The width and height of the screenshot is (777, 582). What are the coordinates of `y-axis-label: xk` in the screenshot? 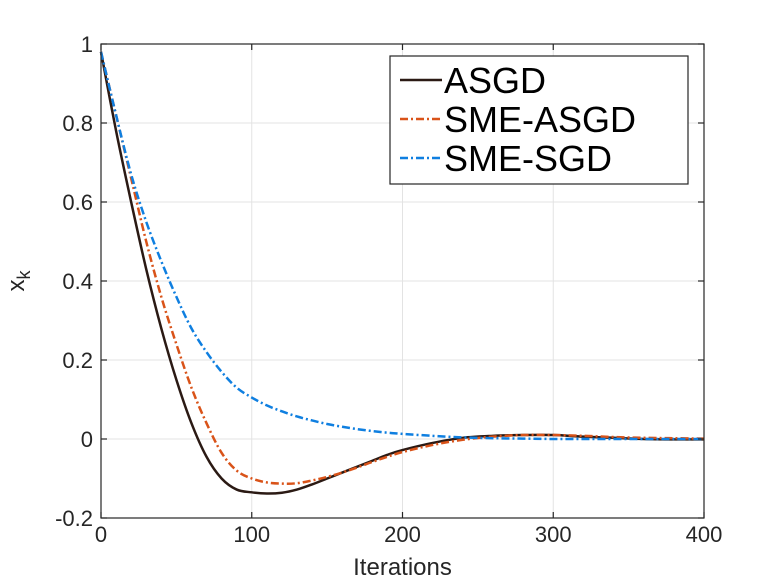 It's located at (18, 281).